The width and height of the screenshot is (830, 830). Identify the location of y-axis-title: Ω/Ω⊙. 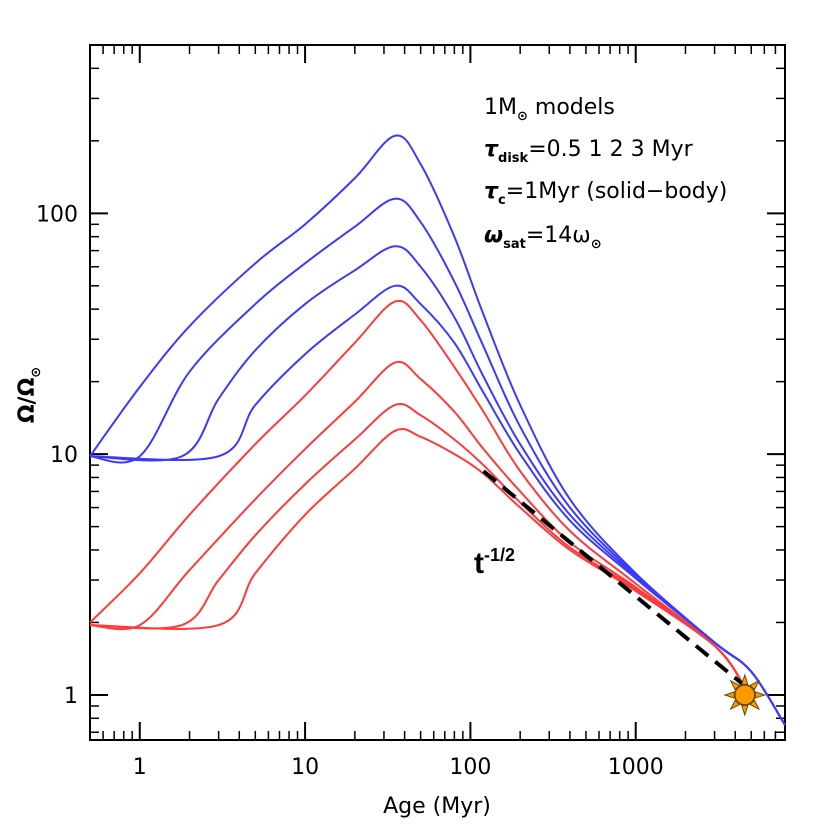
(29, 395).